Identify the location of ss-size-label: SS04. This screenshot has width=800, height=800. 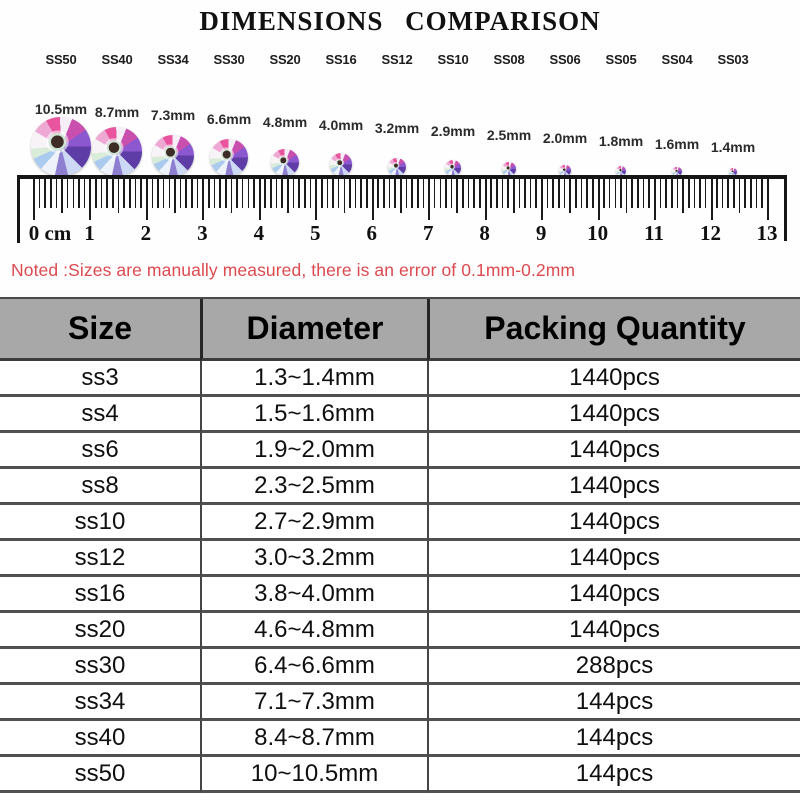
(677, 59).